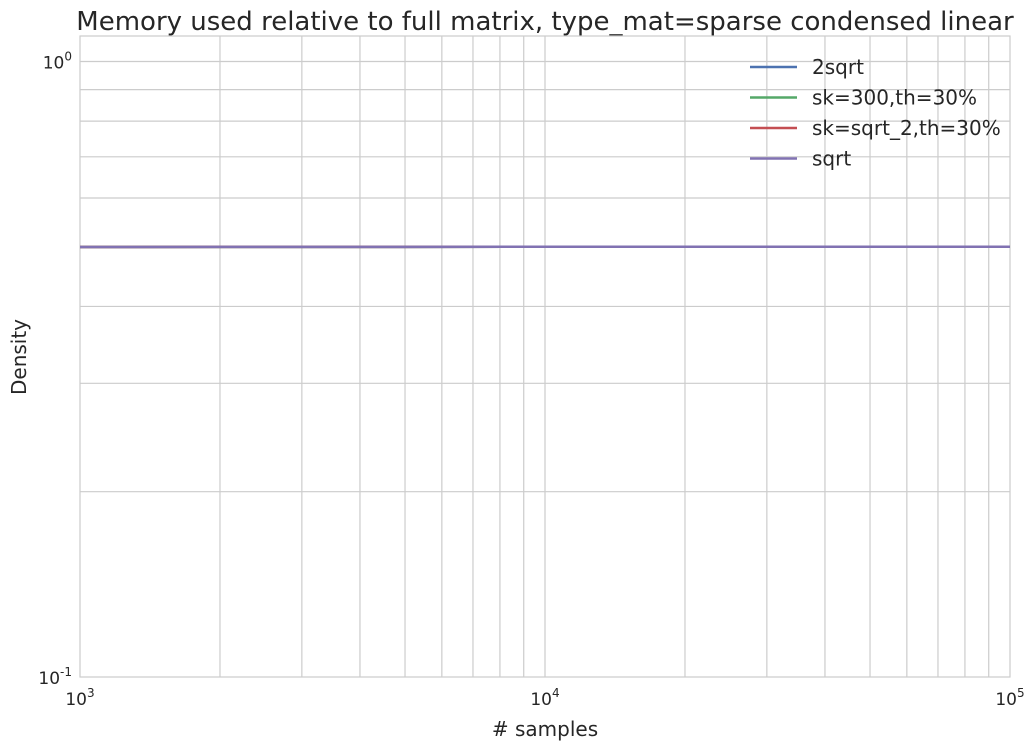  I want to click on x-tick-label: 10⁴, so click(544, 698).